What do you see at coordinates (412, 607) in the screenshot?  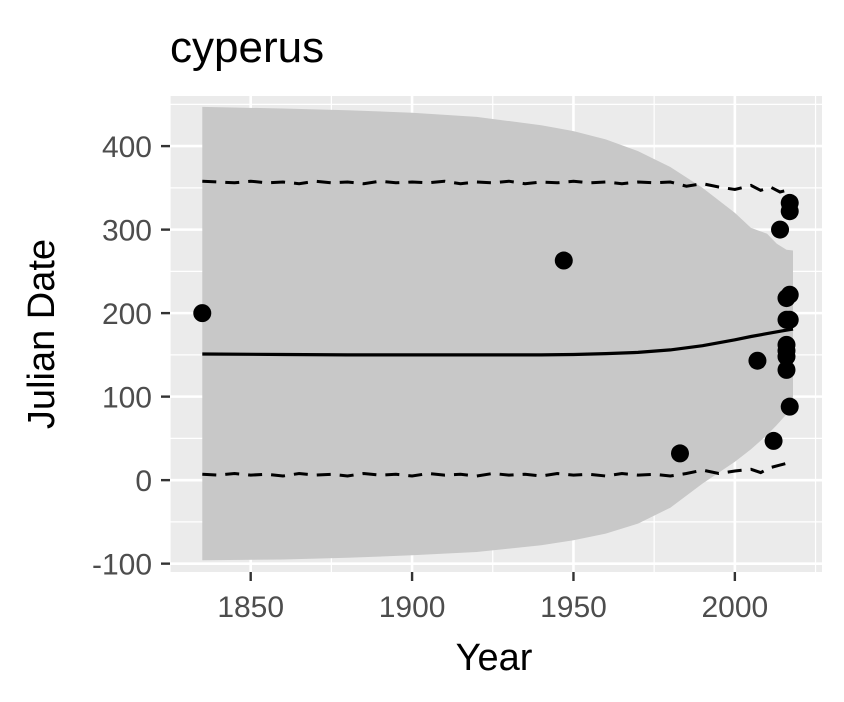 I see `x-tick-label: 1900` at bounding box center [412, 607].